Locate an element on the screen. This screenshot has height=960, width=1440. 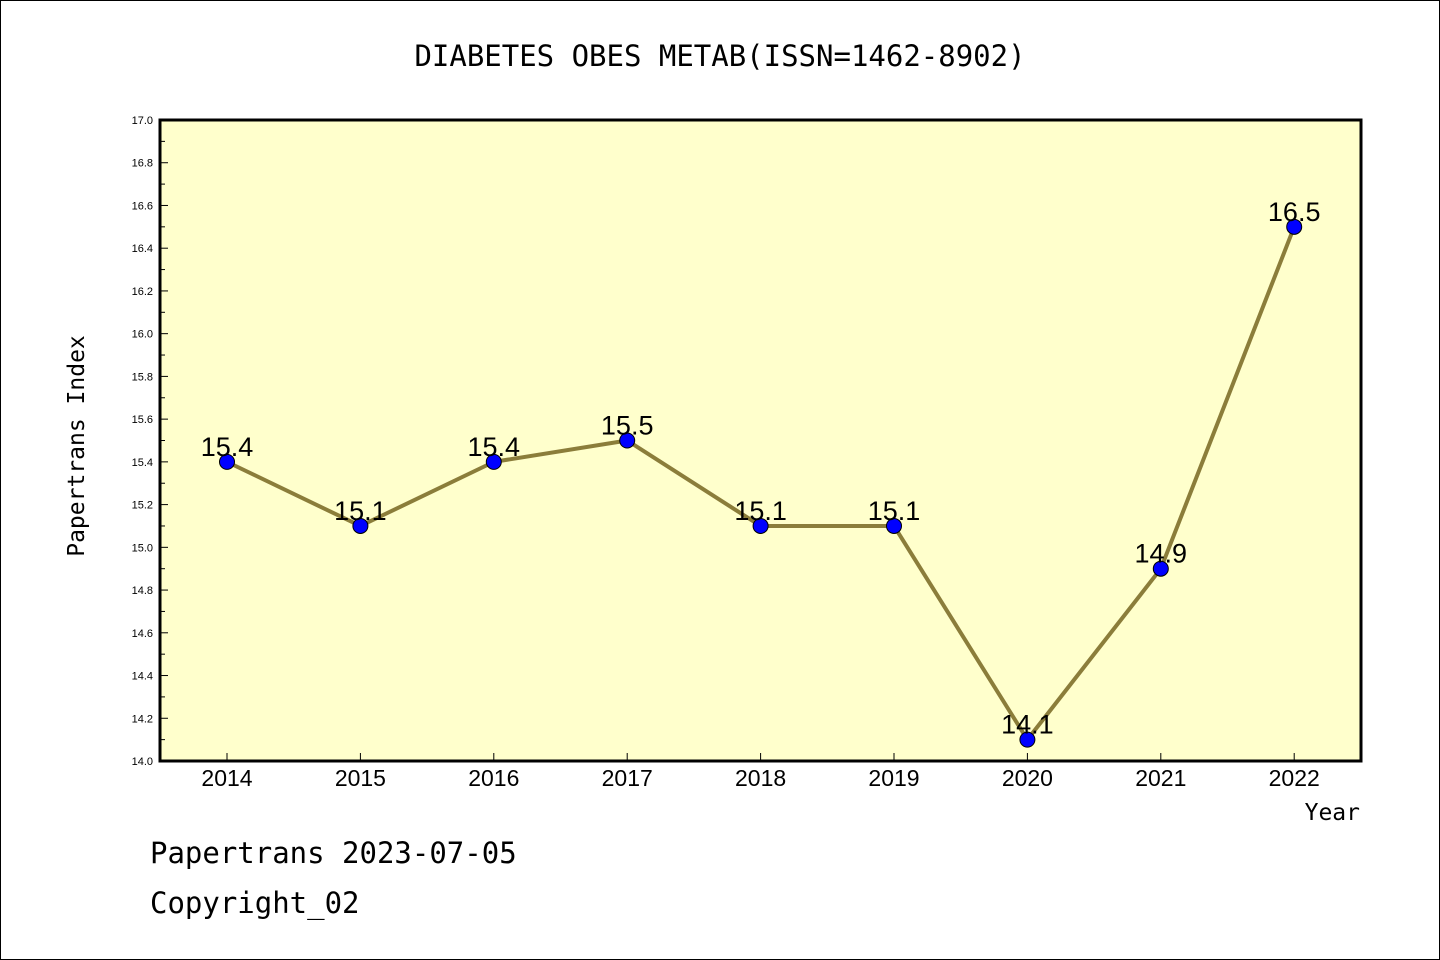
y-tick-label: 15.8 is located at coordinates (142, 377).